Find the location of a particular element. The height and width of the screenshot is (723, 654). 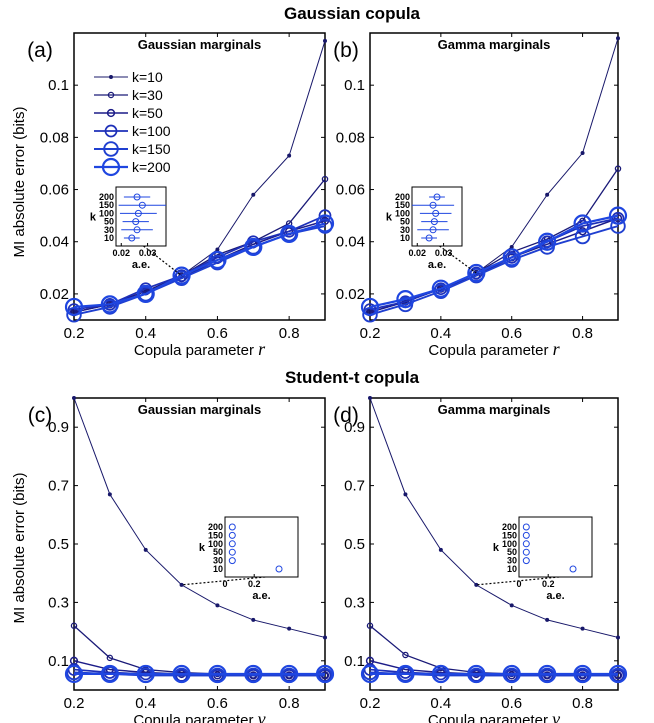

panel-letter: (c) is located at coordinates (40, 415).